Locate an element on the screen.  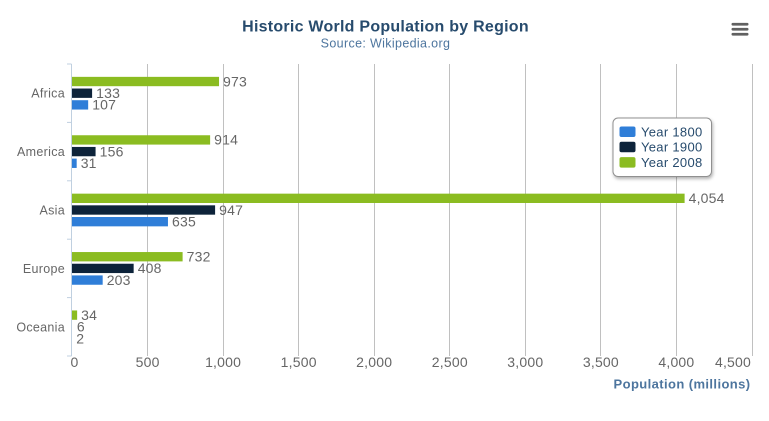
svg-text: Population (millions) is located at coordinates (682, 384).